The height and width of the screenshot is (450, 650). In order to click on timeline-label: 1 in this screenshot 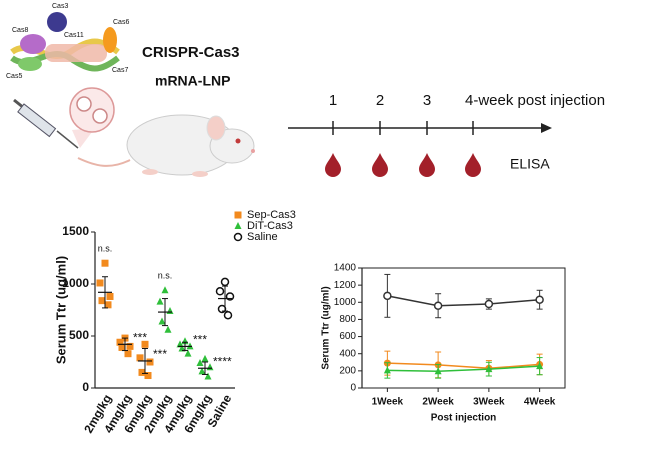, I will do `click(333, 100)`.